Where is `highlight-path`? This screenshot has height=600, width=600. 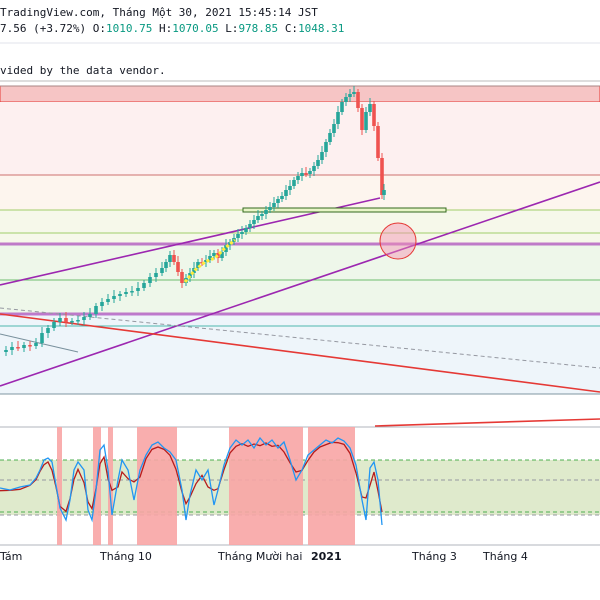 highlight-path is located at coordinates (209, 260).